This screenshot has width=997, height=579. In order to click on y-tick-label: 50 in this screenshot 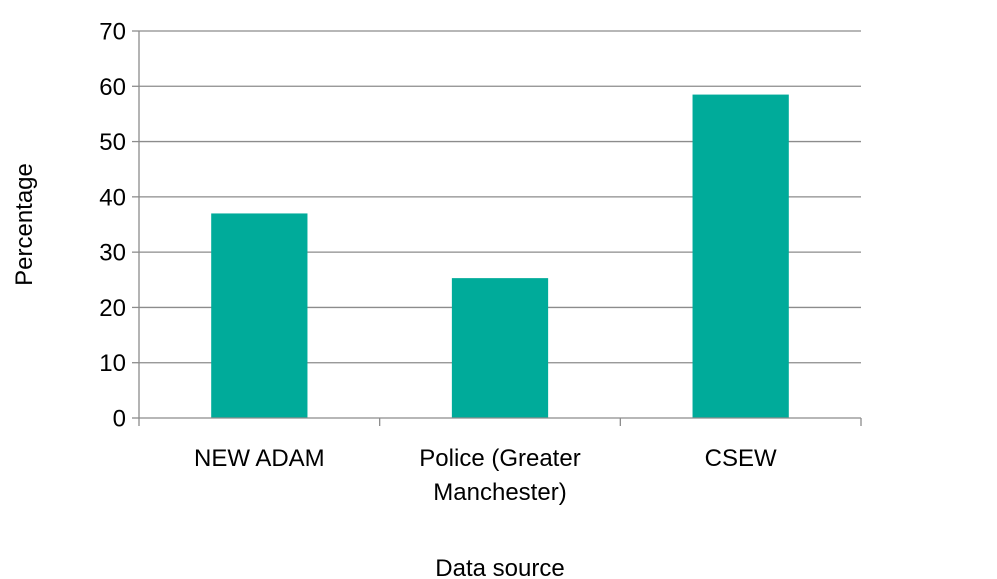, I will do `click(112, 142)`.